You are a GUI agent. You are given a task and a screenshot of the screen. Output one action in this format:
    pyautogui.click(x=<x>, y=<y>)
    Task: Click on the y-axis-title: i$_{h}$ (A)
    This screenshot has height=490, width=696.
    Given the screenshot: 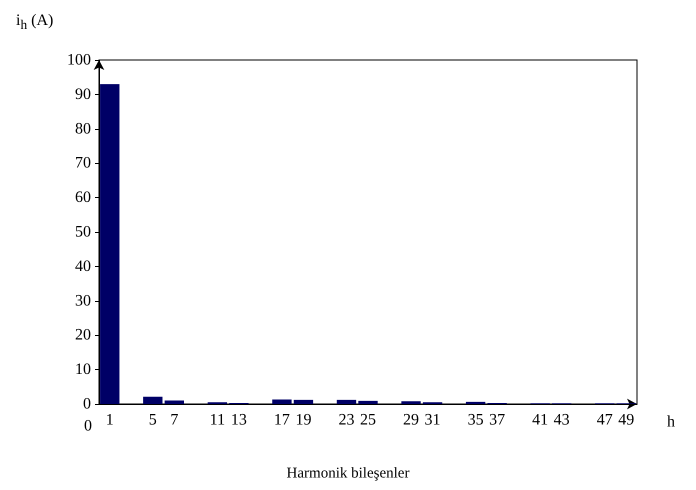 What is the action you would take?
    pyautogui.click(x=35, y=23)
    